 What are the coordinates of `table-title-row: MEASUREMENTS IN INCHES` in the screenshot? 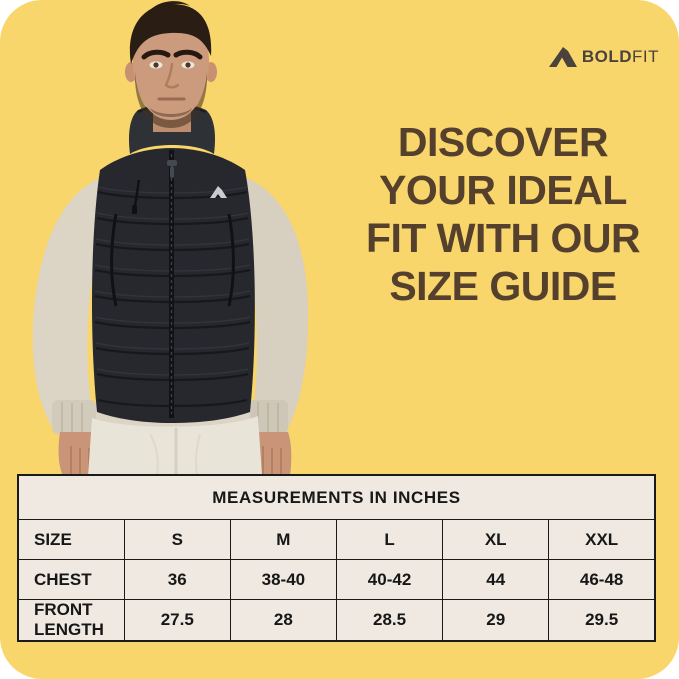 It's located at (336, 497).